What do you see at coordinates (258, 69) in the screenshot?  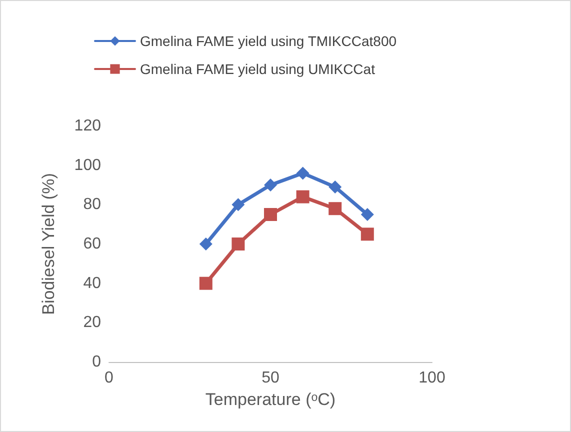 I see `legend-label: Gmelina FAME yield using UMIKCCat` at bounding box center [258, 69].